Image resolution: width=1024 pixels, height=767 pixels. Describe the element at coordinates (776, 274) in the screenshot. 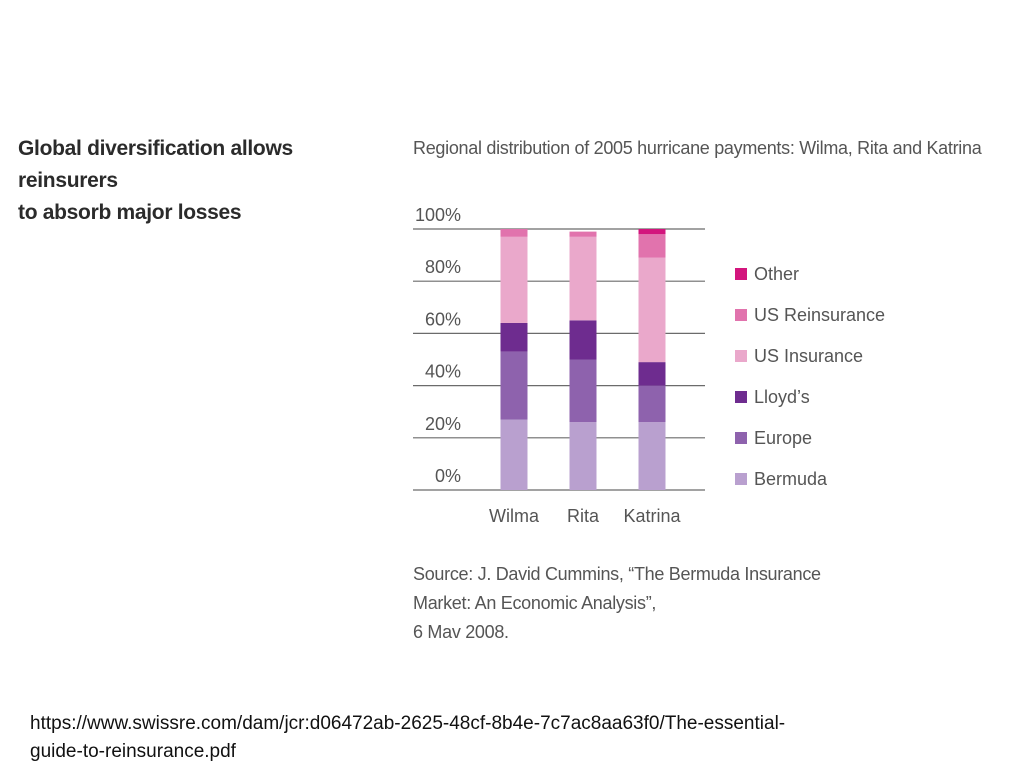

I see `legend-label: Other` at that location.